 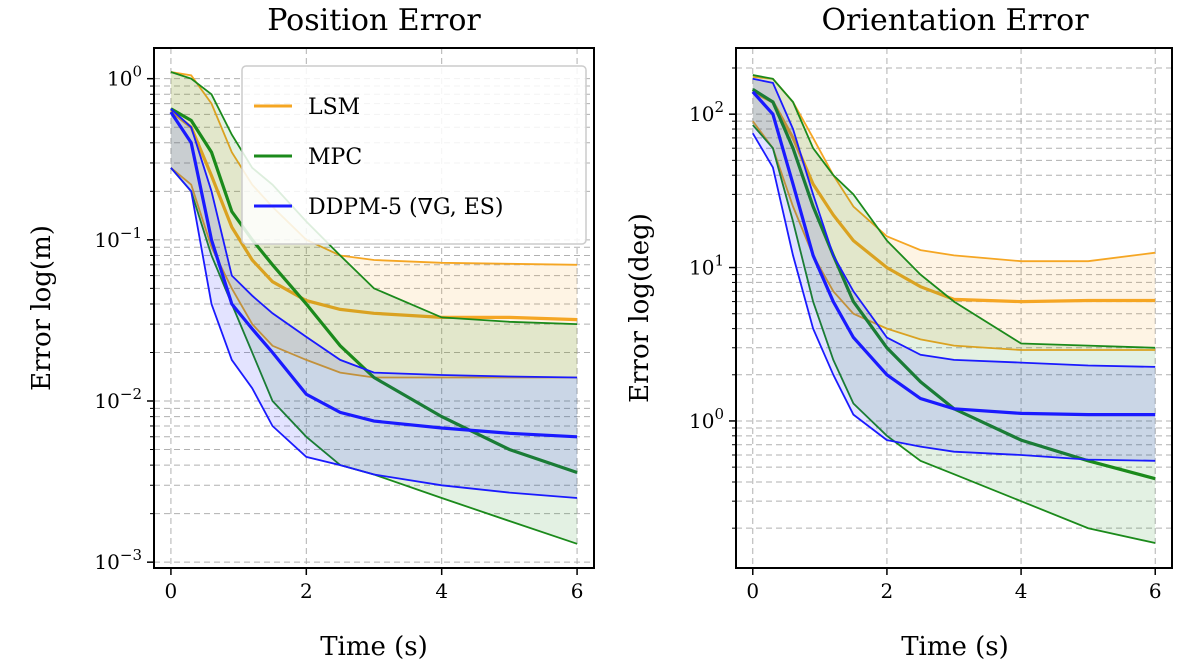 I want to click on legend: LSM MPC DDPM-5 (∇G, ES), so click(x=414, y=155).